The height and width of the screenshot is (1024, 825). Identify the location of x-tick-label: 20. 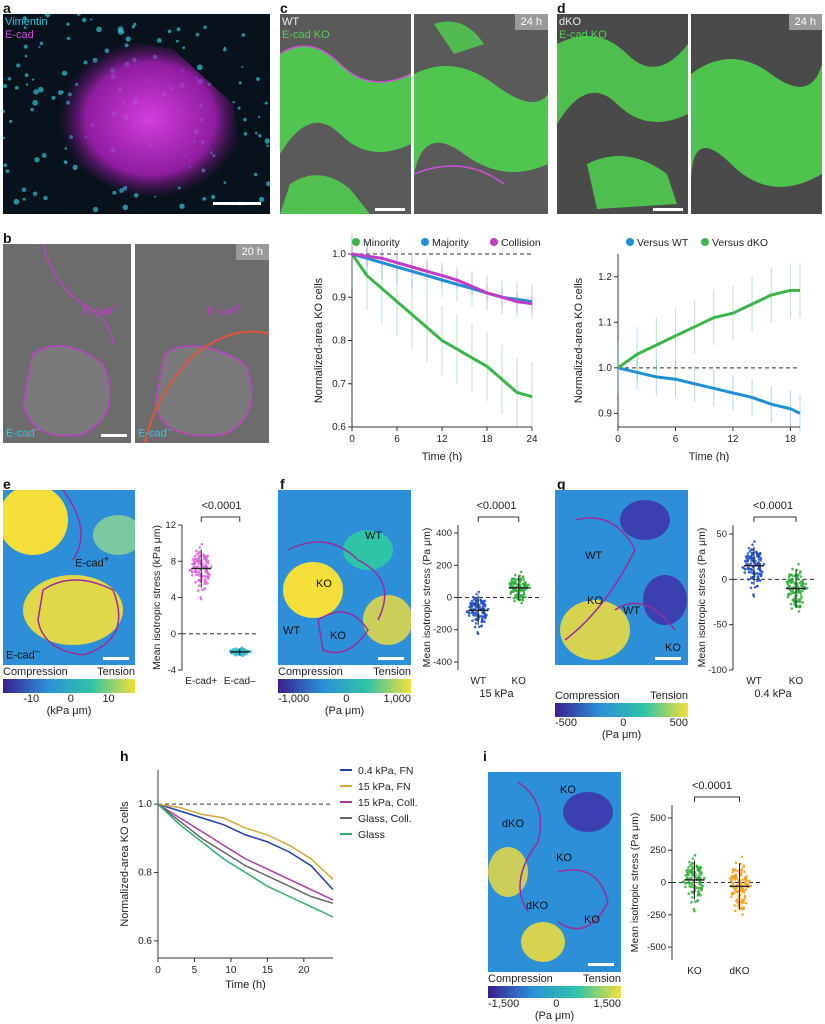
(304, 970).